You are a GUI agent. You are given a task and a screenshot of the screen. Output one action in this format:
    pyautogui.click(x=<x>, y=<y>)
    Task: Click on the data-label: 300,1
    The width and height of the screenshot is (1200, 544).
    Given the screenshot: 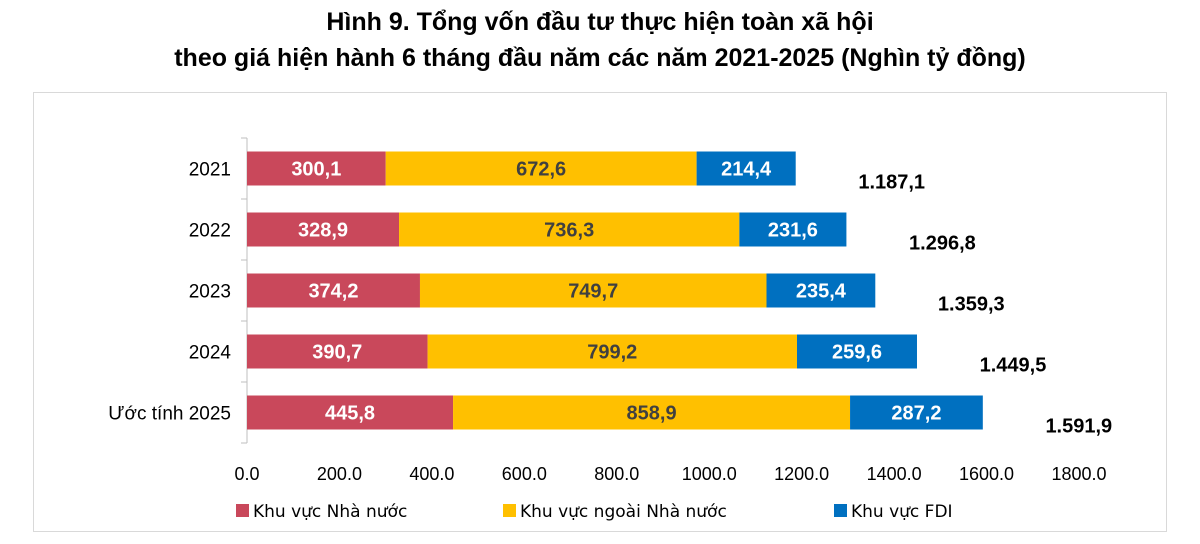 What is the action you would take?
    pyautogui.click(x=316, y=170)
    